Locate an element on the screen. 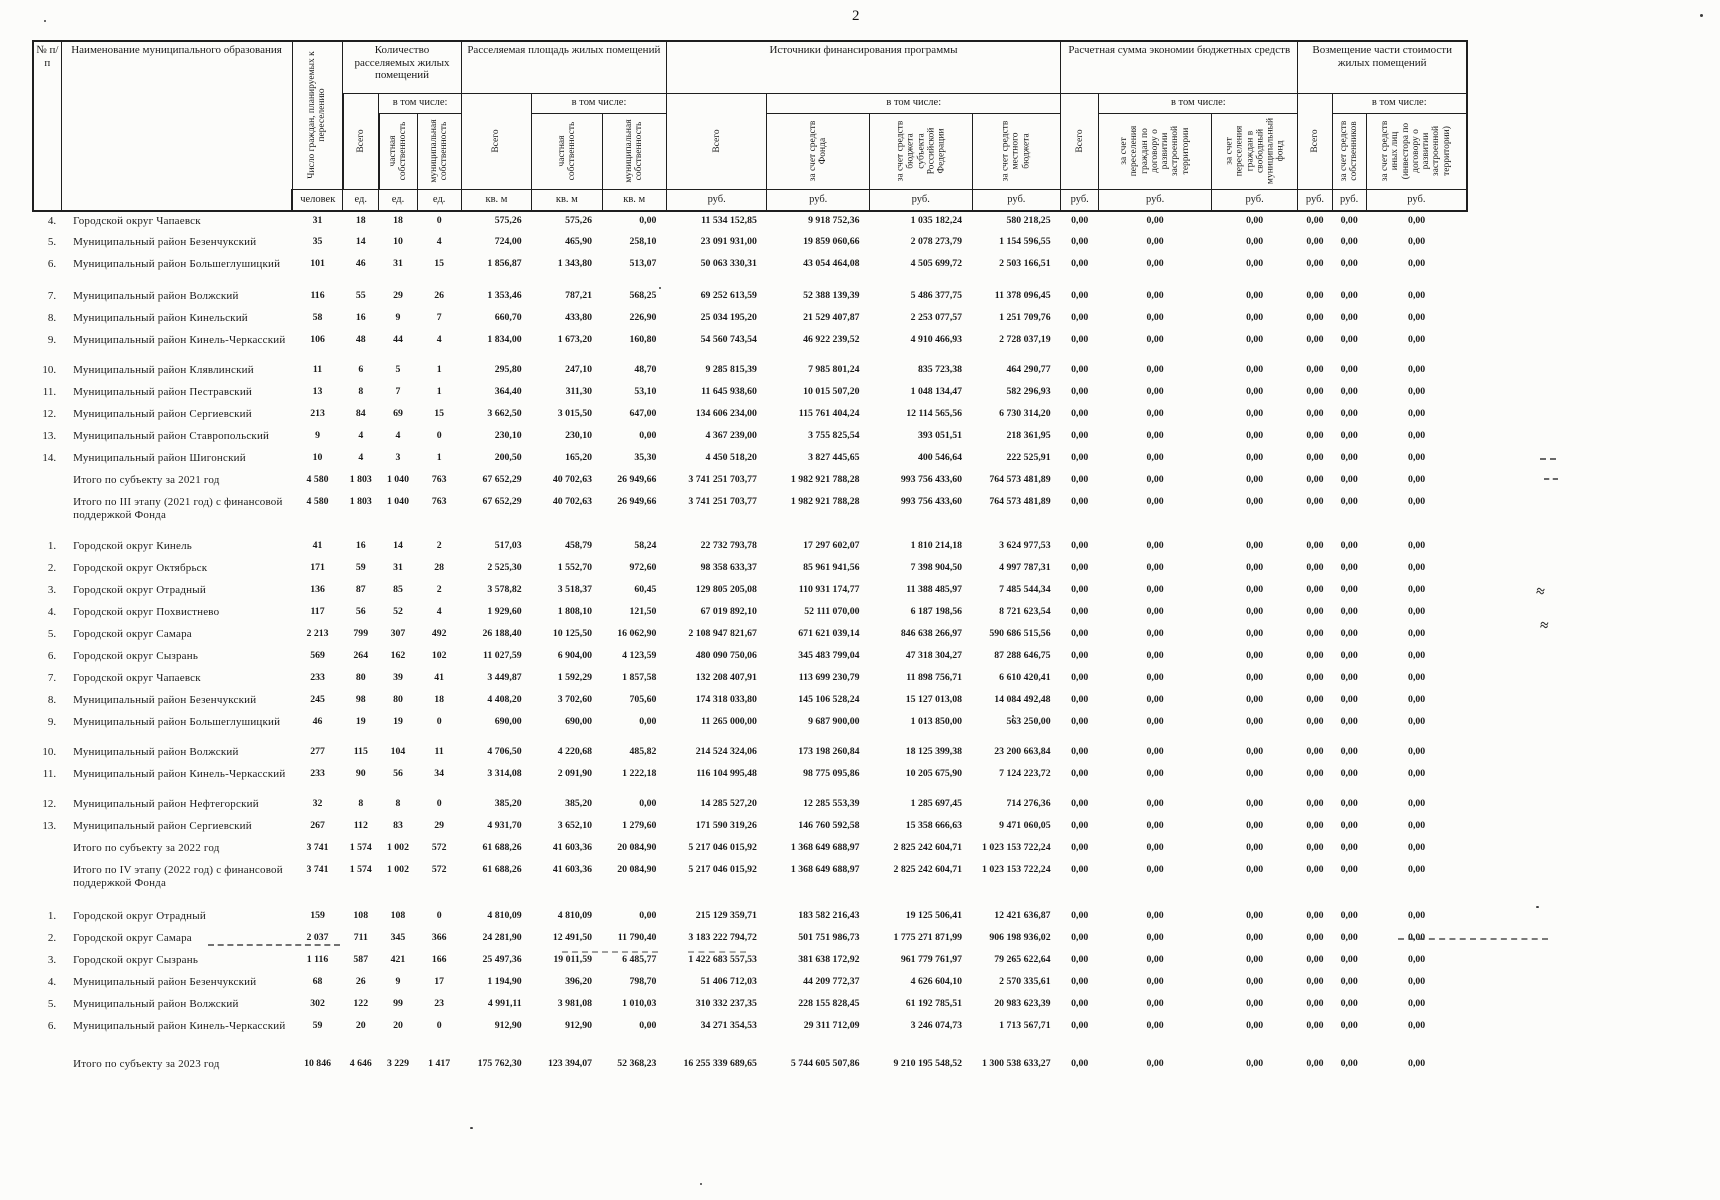 The image size is (1720, 1200). value-cell: 787,21 is located at coordinates (579, 295).